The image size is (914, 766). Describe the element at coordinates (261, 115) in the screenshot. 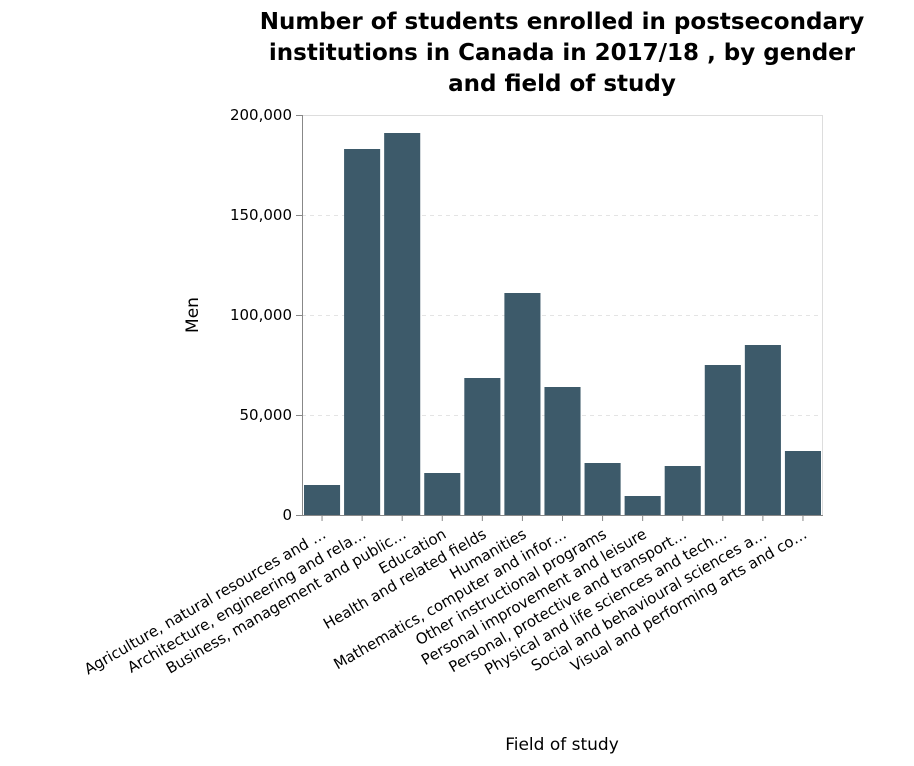

I see `y-tick-label: 200,000` at that location.